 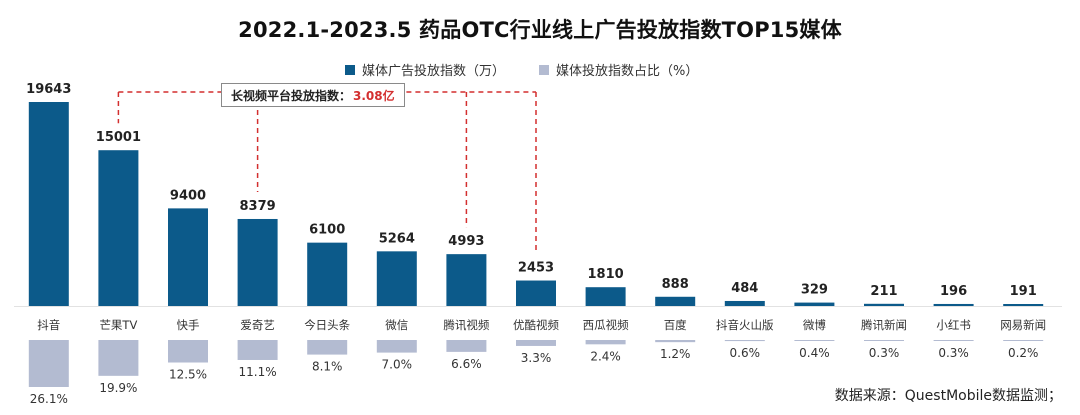 I want to click on category-label: 小红书, so click(x=953, y=325).